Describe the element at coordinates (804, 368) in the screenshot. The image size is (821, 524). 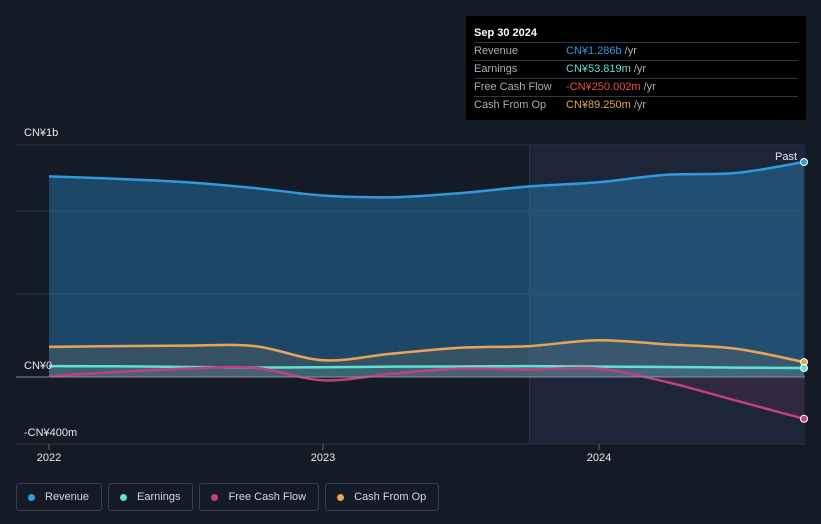
I see `series-end-dot-earnings` at that location.